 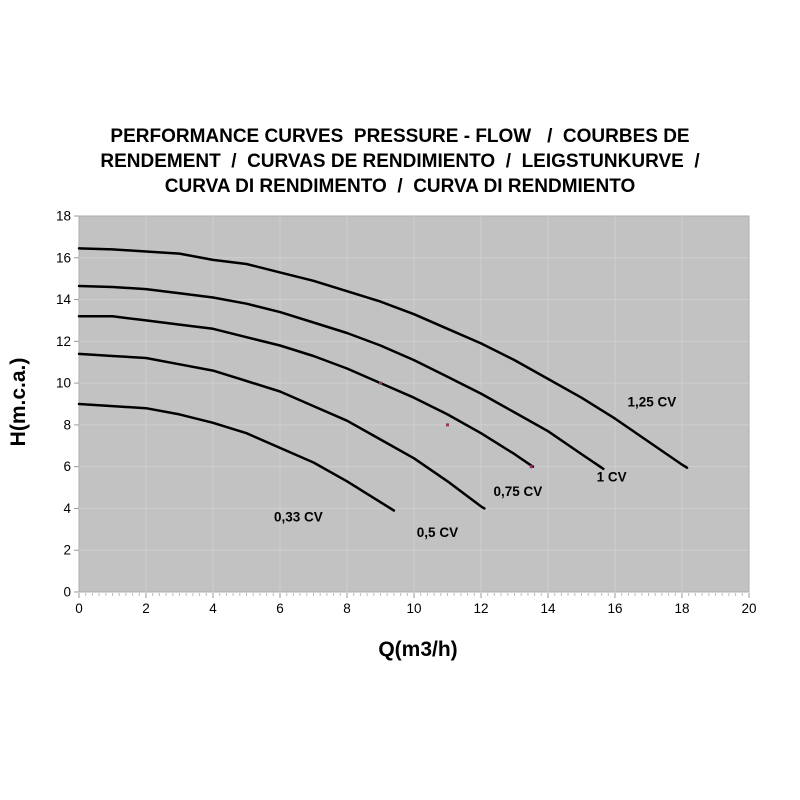 I want to click on curve-label-0-75-cv: 0,75 CV, so click(x=517, y=491).